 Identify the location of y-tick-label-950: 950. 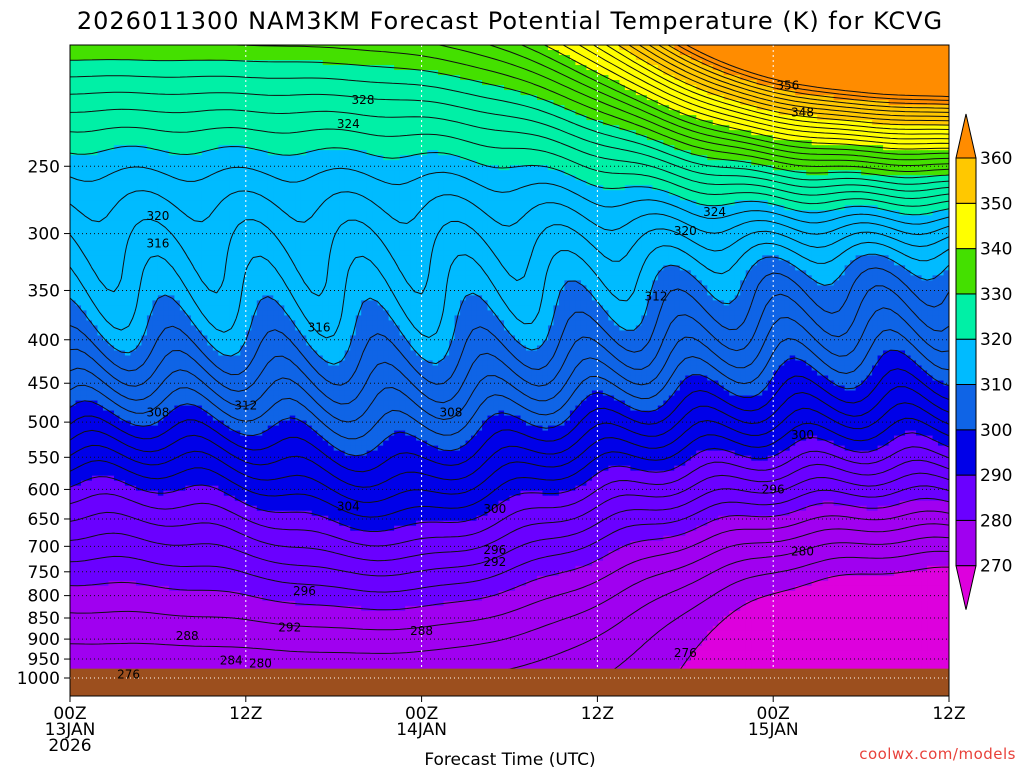
(44, 660).